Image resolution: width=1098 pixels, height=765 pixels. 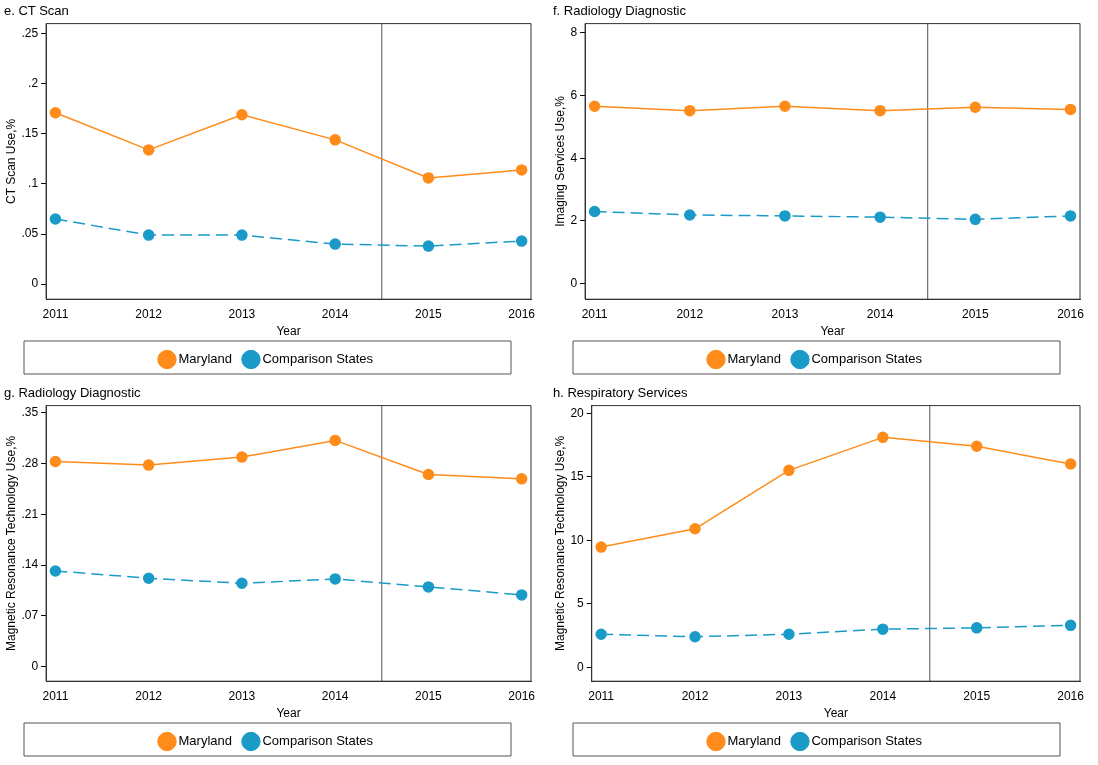 I want to click on chart-title: h. Respiratory Services, so click(x=620, y=393).